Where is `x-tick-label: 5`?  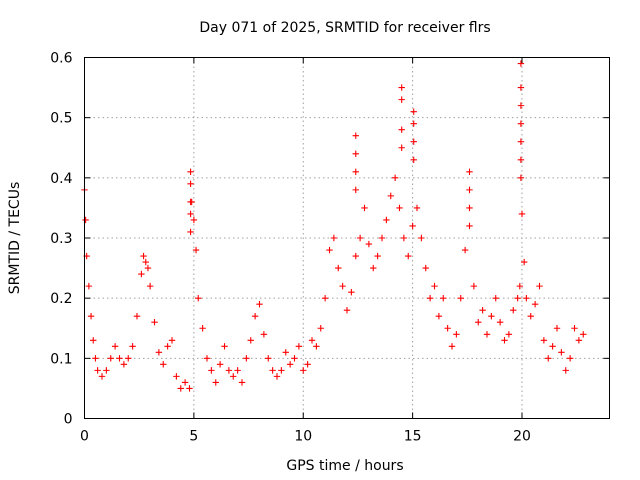
x-tick-label: 5 is located at coordinates (193, 437).